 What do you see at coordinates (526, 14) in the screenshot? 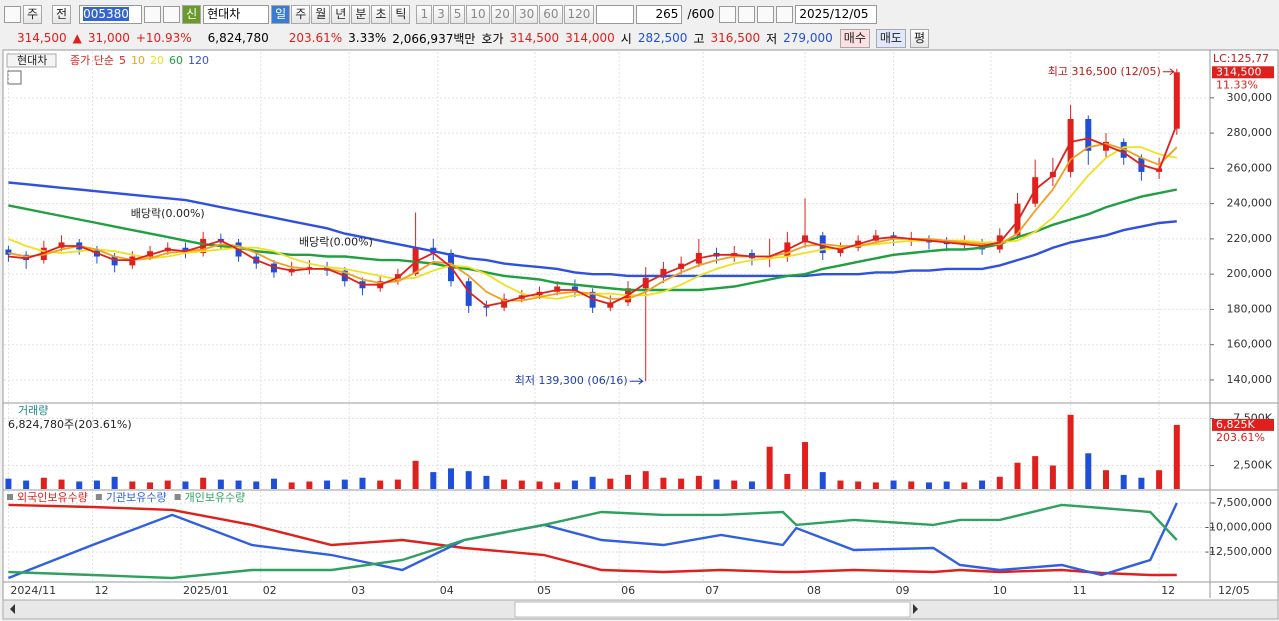
I see `interval-button: 30` at bounding box center [526, 14].